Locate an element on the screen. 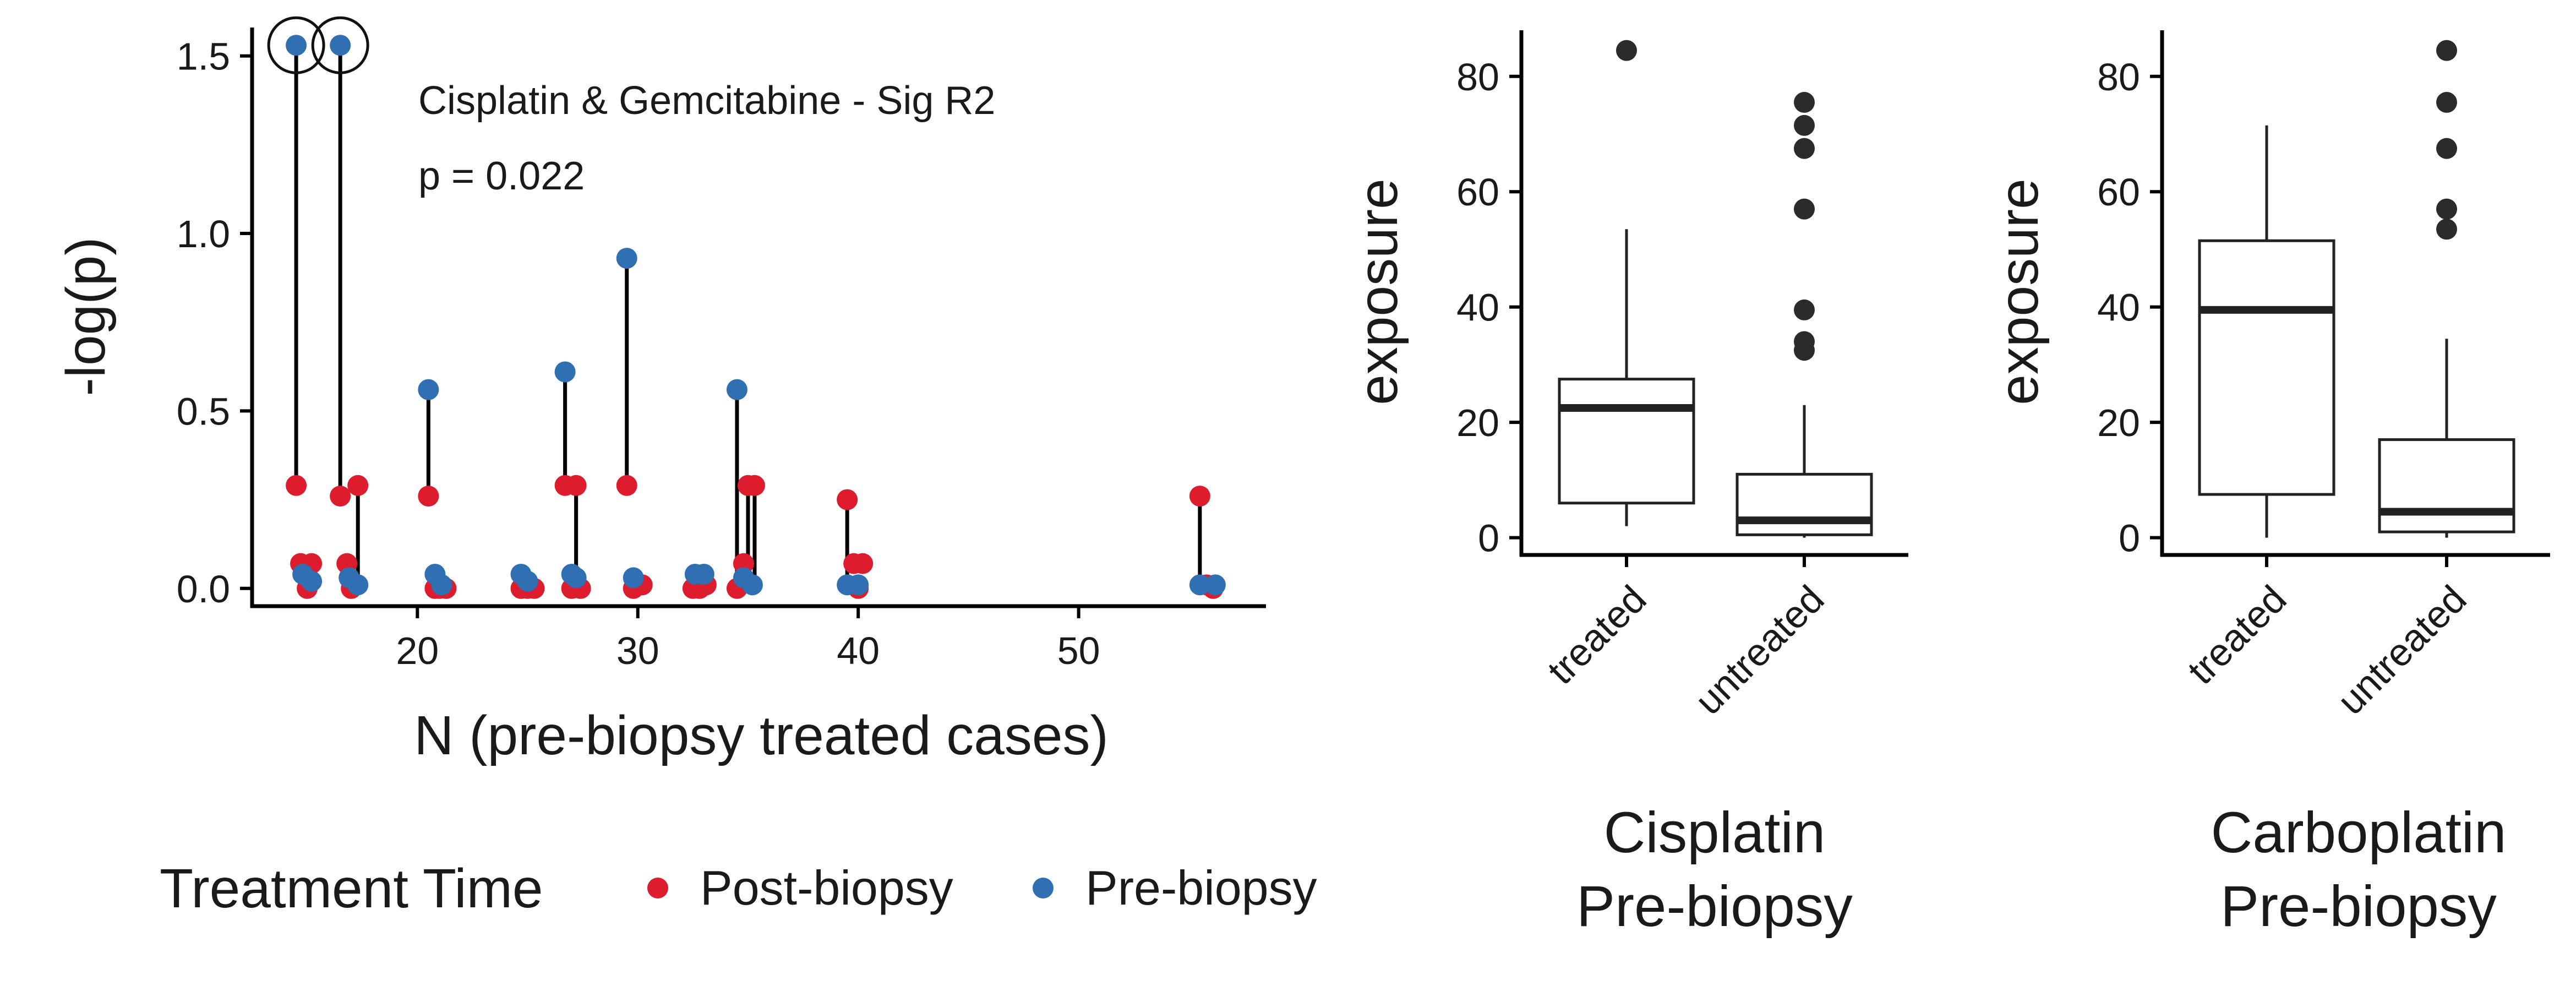 The height and width of the screenshot is (991, 2576). scatter-annotation-title: Cisplatin & Gemcitabine - Sig R2 is located at coordinates (707, 101).